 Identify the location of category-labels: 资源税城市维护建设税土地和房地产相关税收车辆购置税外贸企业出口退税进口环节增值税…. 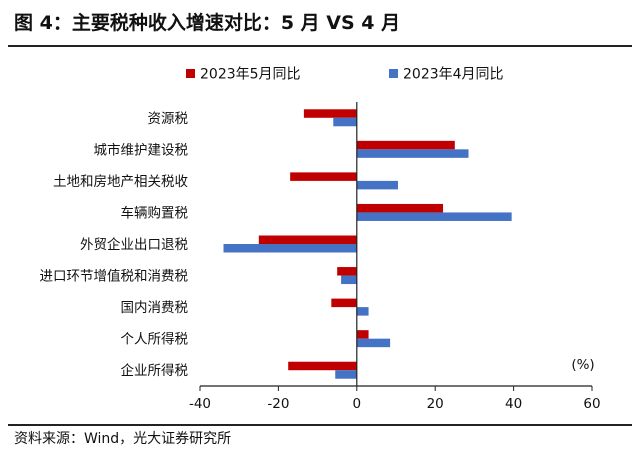
(114, 245).